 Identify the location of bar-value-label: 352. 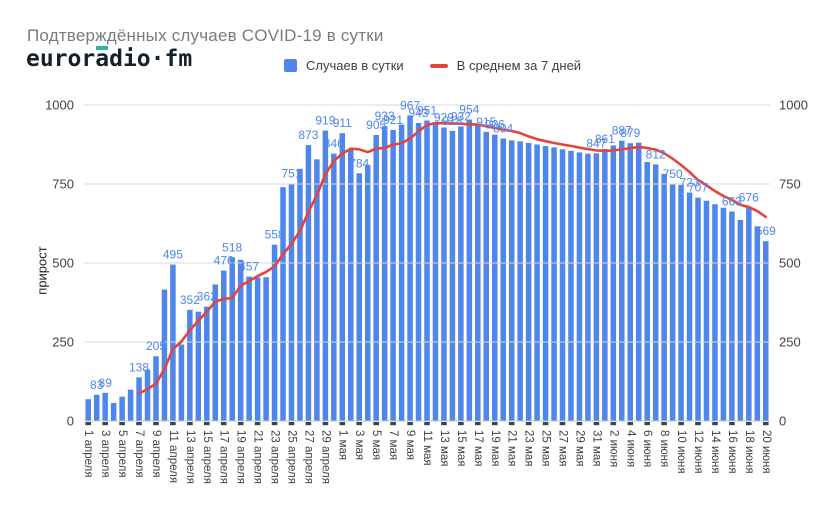
(190, 300).